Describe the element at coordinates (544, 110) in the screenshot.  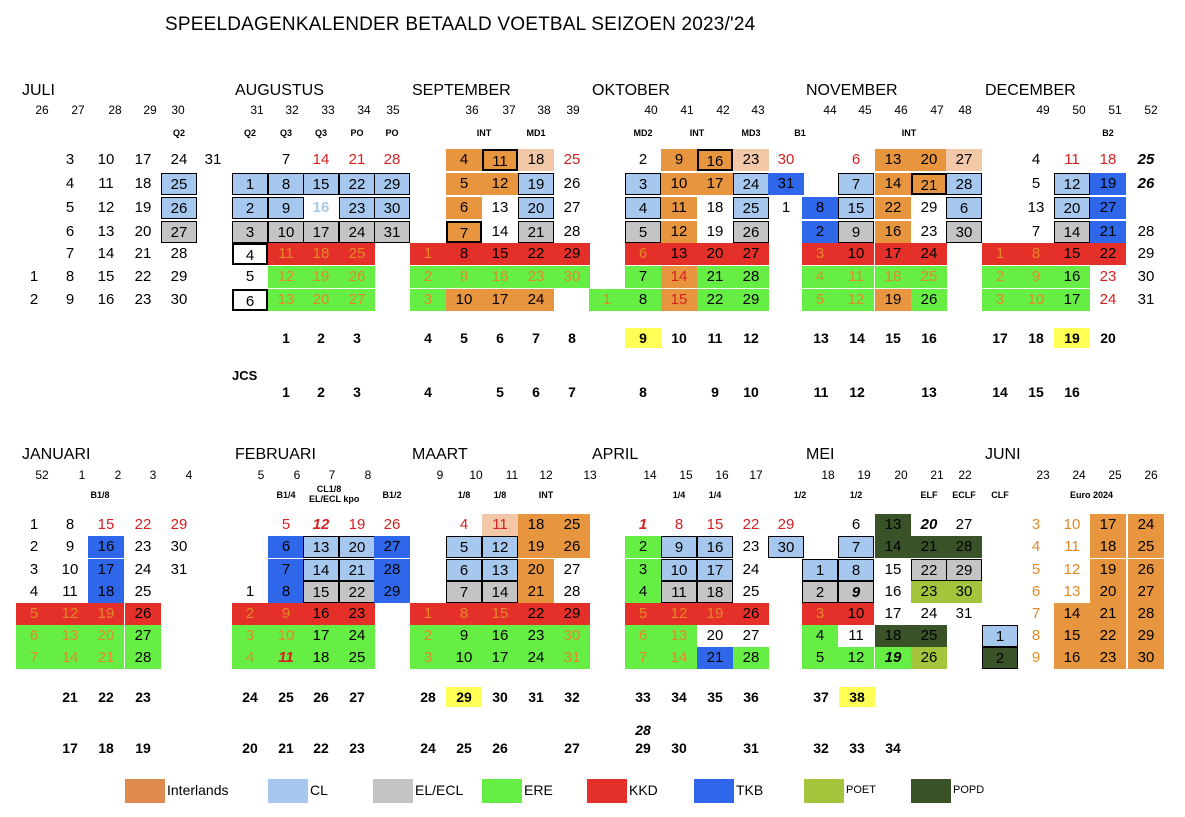
I see `week-number: 38` at that location.